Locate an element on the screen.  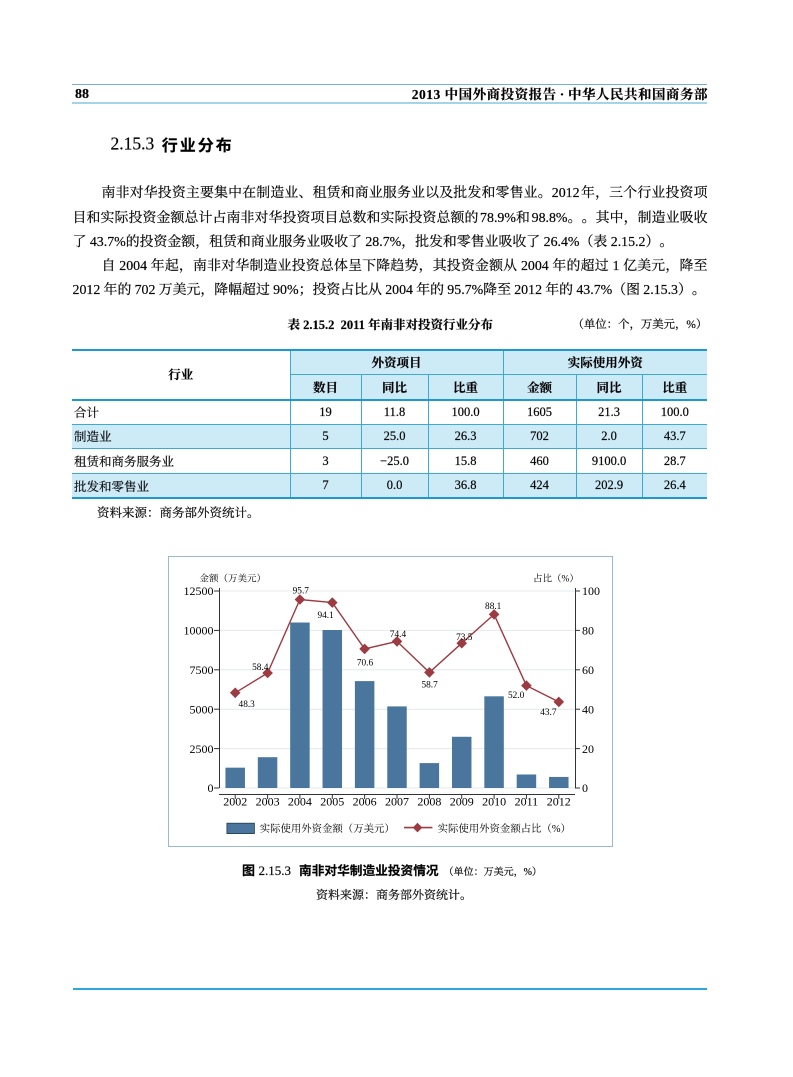
svg-text: 实际使用外资金额占比（%） is located at coordinates (504, 829).